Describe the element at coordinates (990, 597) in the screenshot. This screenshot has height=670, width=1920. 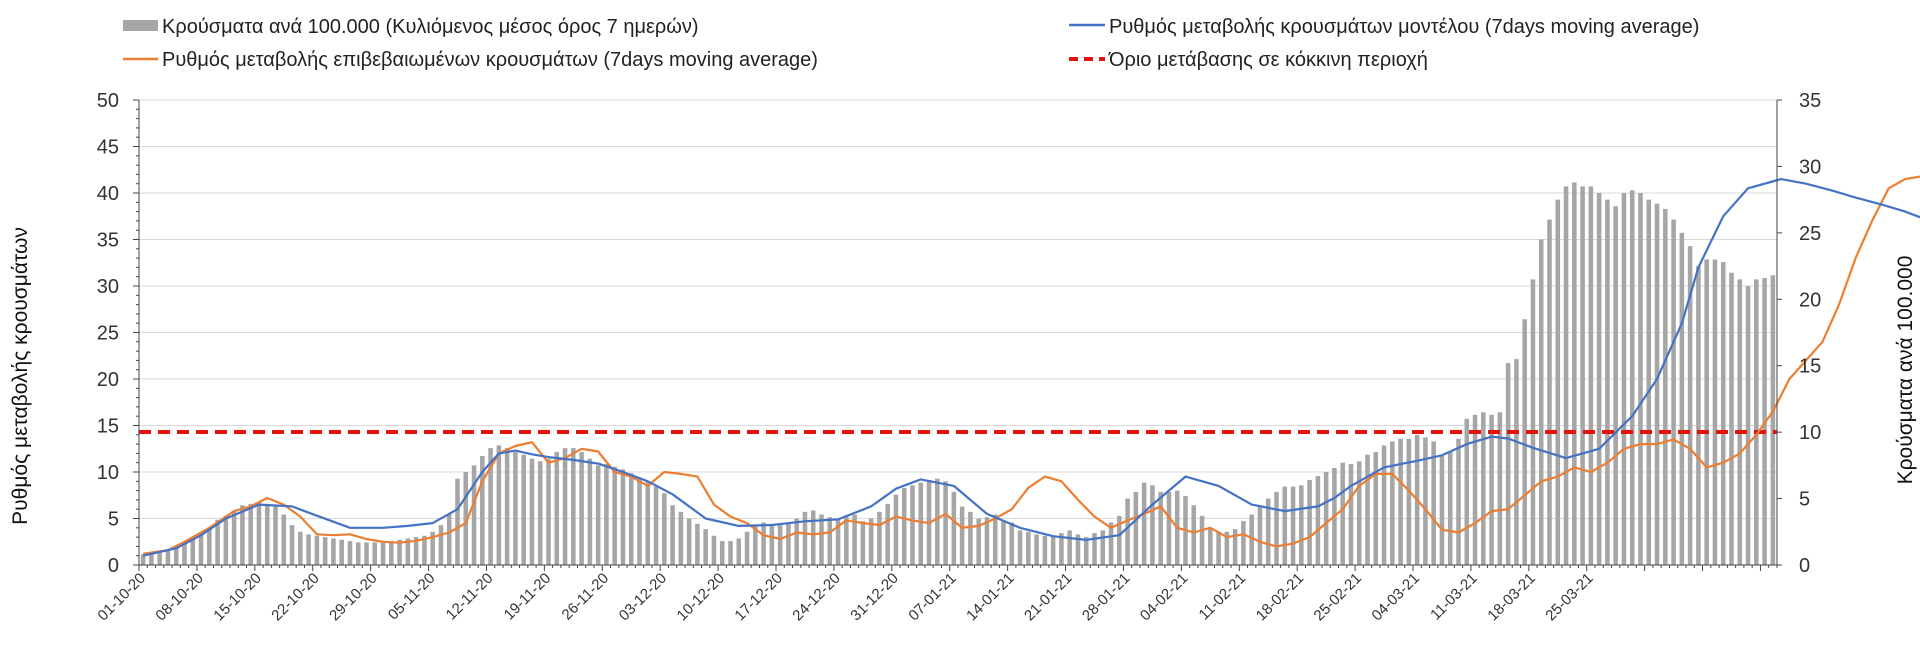
I see `x-tick-label: 14-01-21` at that location.